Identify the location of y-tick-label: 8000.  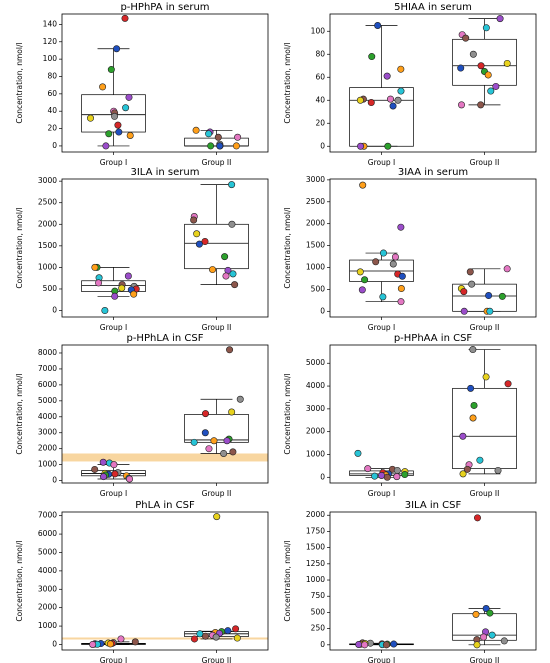
(47, 352).